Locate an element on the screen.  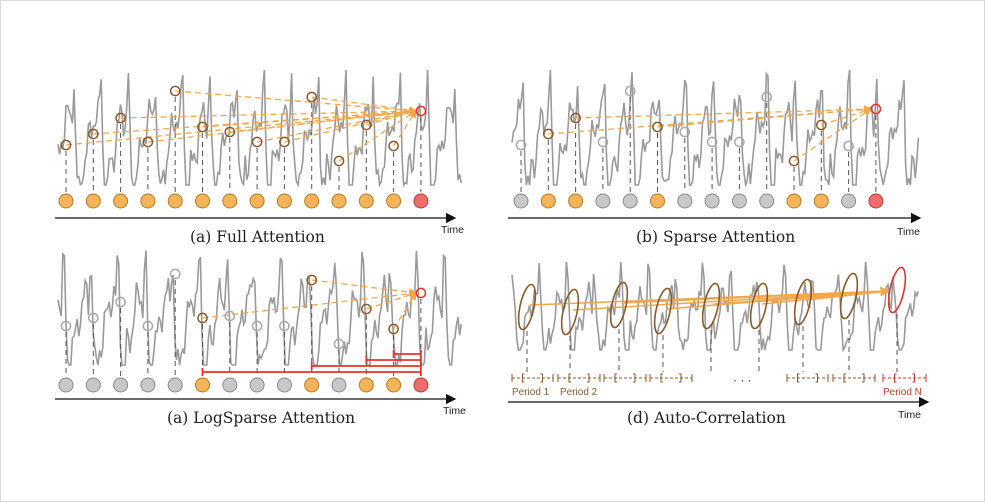
panel-caption: (d) Auto-Correlation is located at coordinates (706, 418).